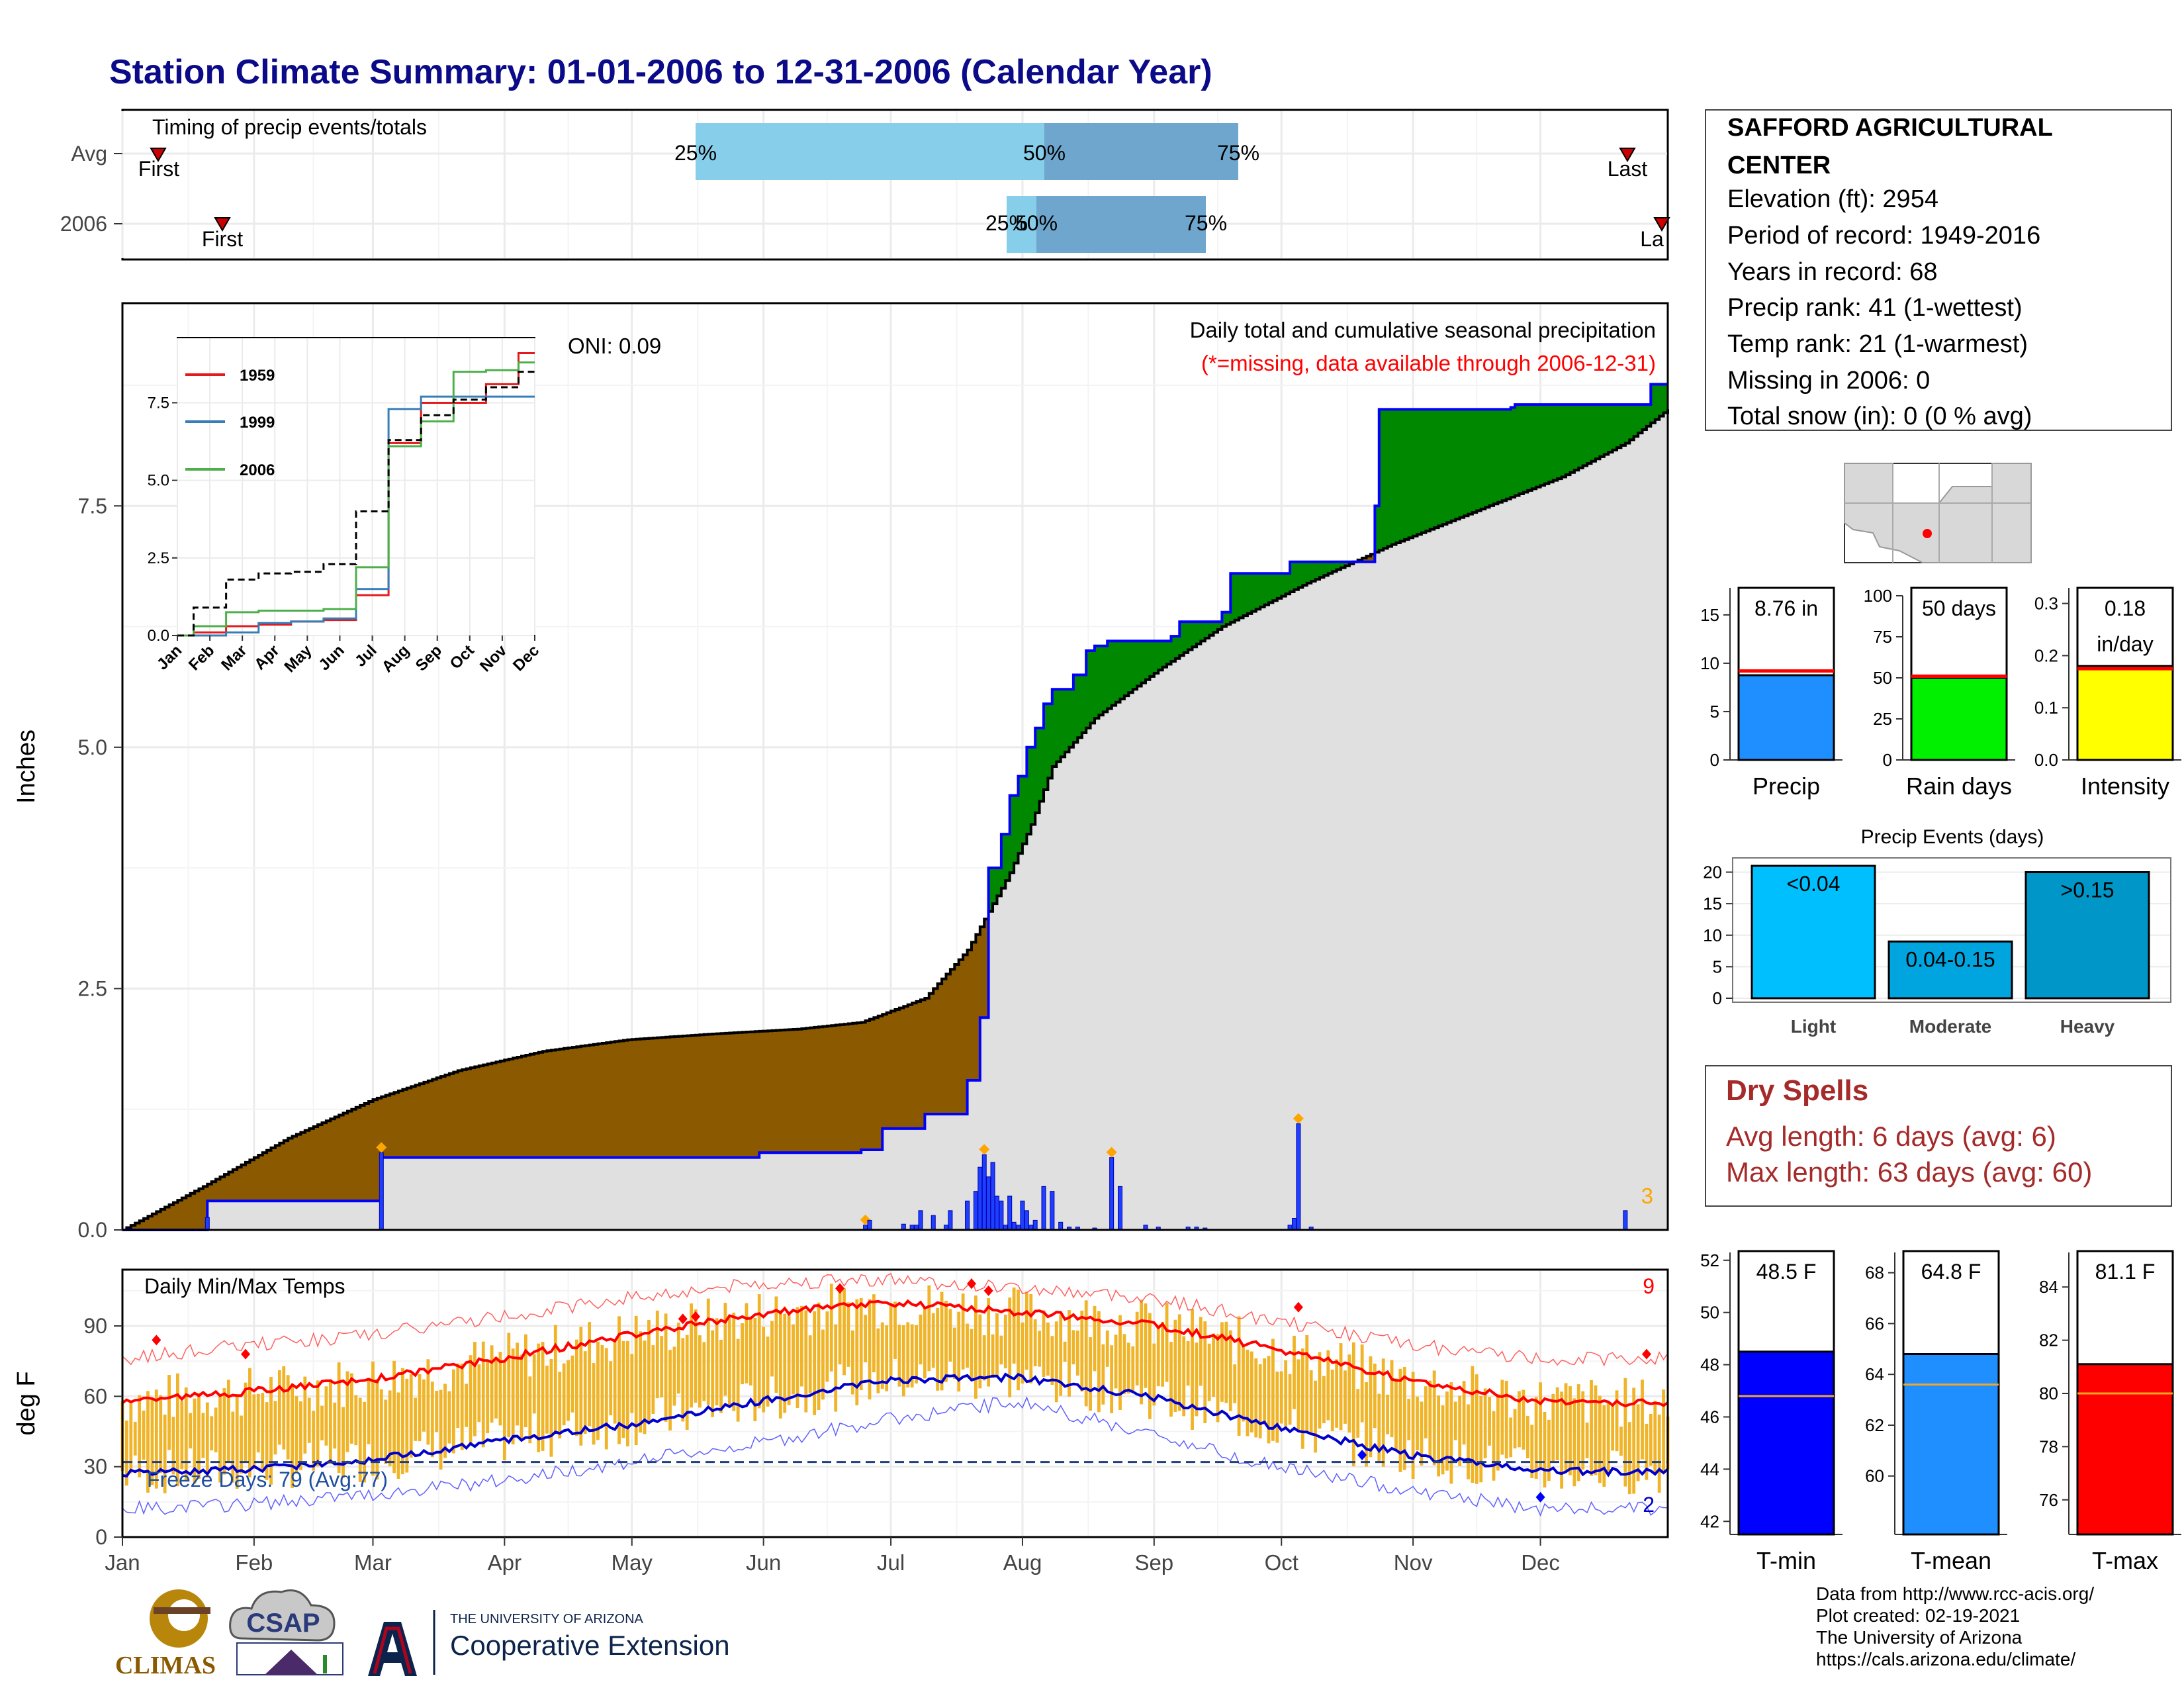  What do you see at coordinates (122, 1562) in the screenshot?
I see `month-tick-label: Jan` at bounding box center [122, 1562].